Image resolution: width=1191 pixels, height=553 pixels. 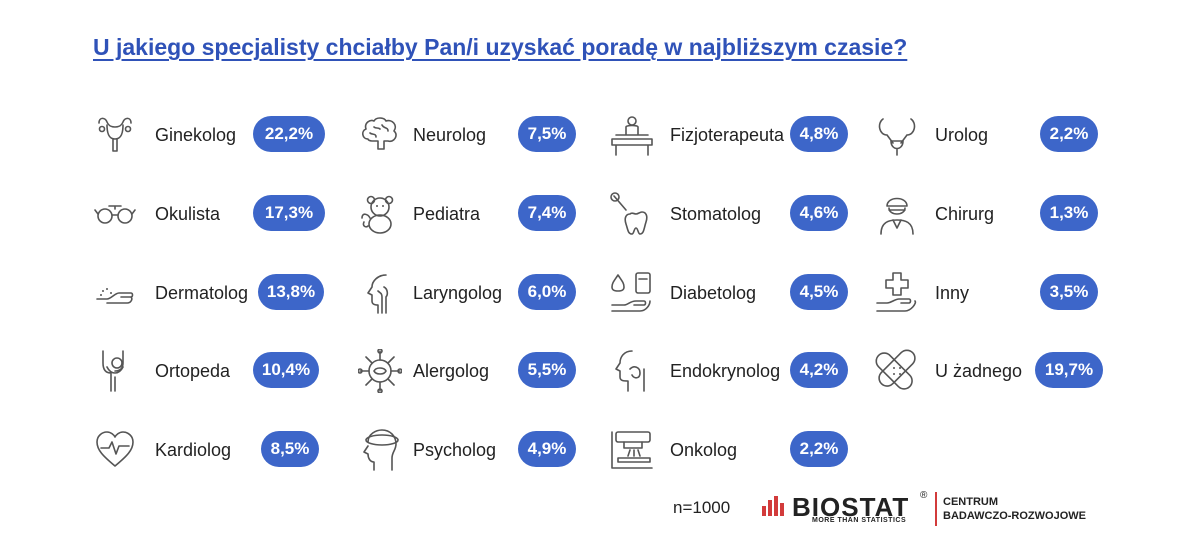 I want to click on specialist-item: Alergolog 5,5%, so click(x=477, y=371).